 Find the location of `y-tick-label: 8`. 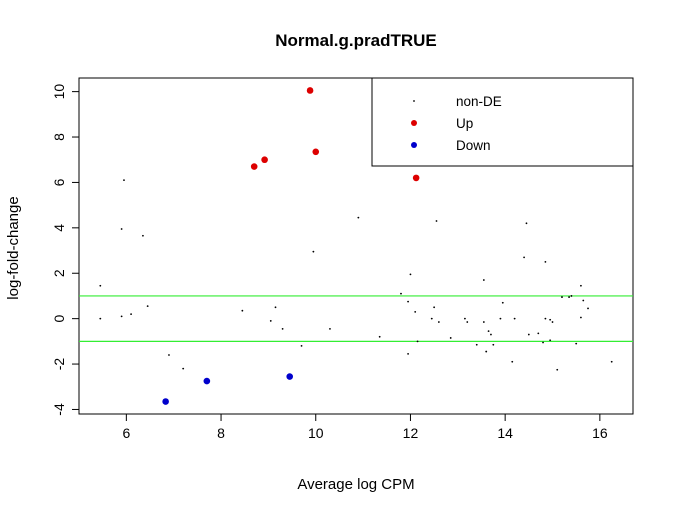

y-tick-label: 8 is located at coordinates (59, 137).